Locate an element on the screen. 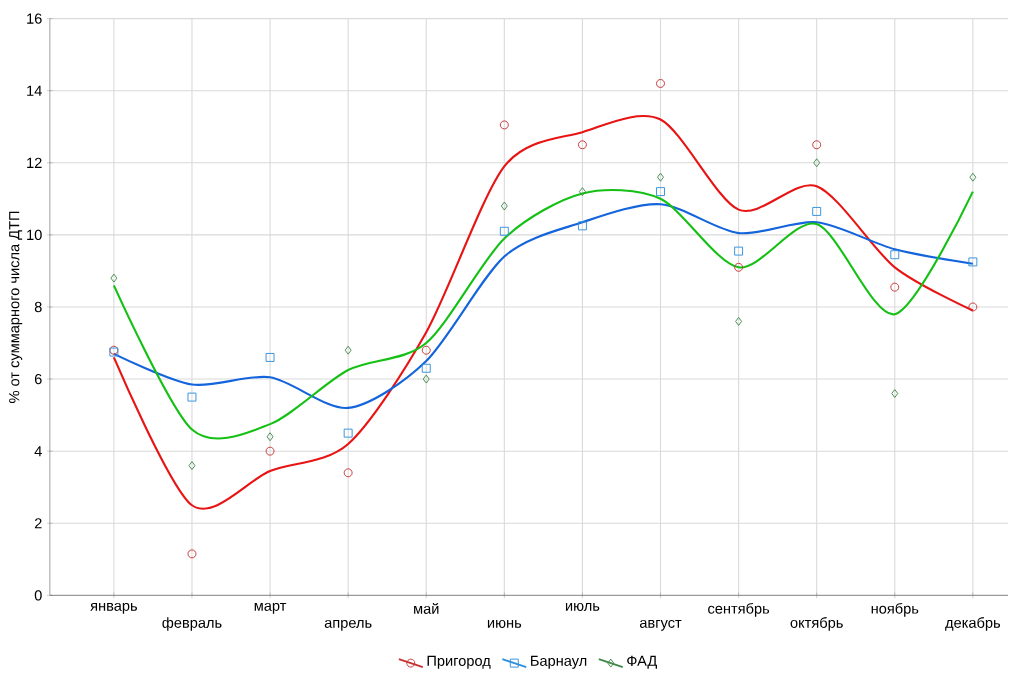 The width and height of the screenshot is (1012, 686). legend-label: Пригород is located at coordinates (459, 662).